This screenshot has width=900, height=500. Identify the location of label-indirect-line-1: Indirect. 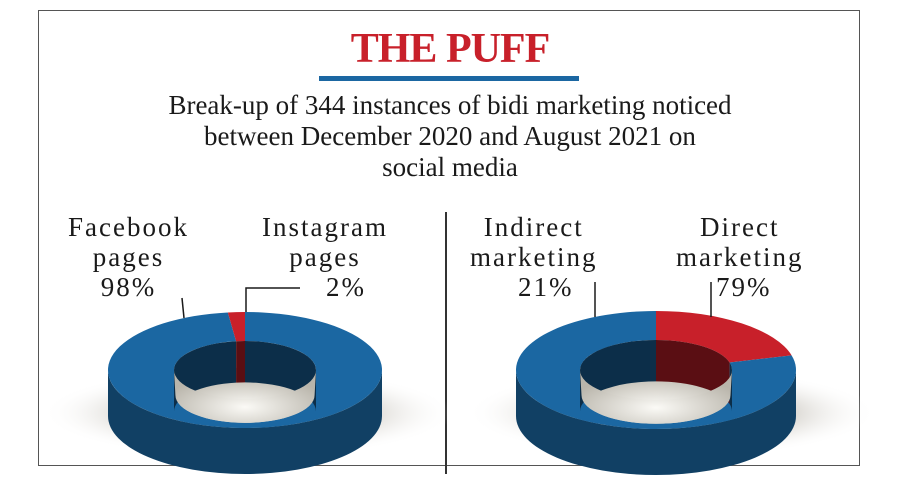
(533, 227).